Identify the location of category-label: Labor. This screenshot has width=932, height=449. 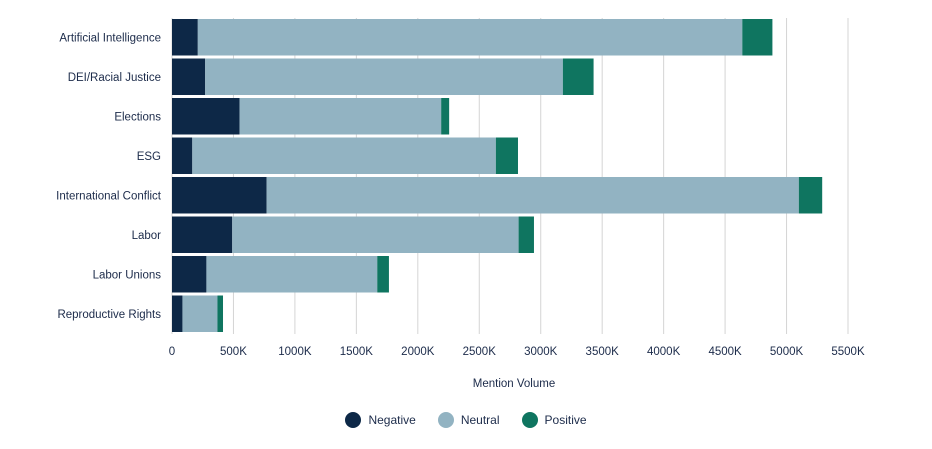
(147, 236).